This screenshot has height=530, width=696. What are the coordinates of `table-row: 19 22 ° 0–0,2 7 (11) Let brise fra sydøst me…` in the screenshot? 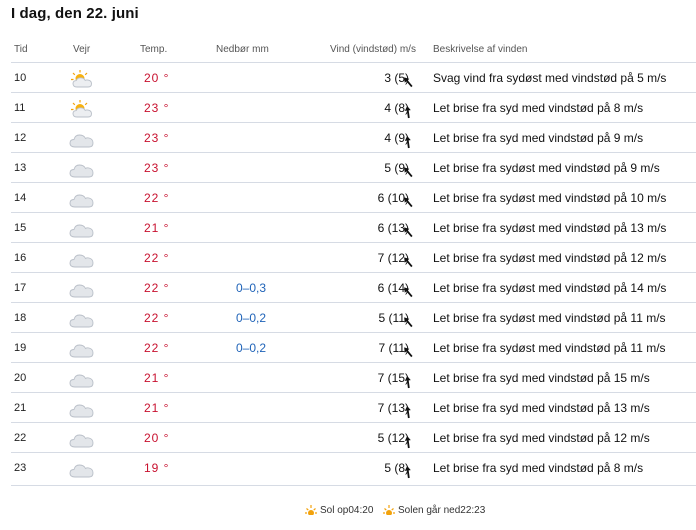 It's located at (353, 347).